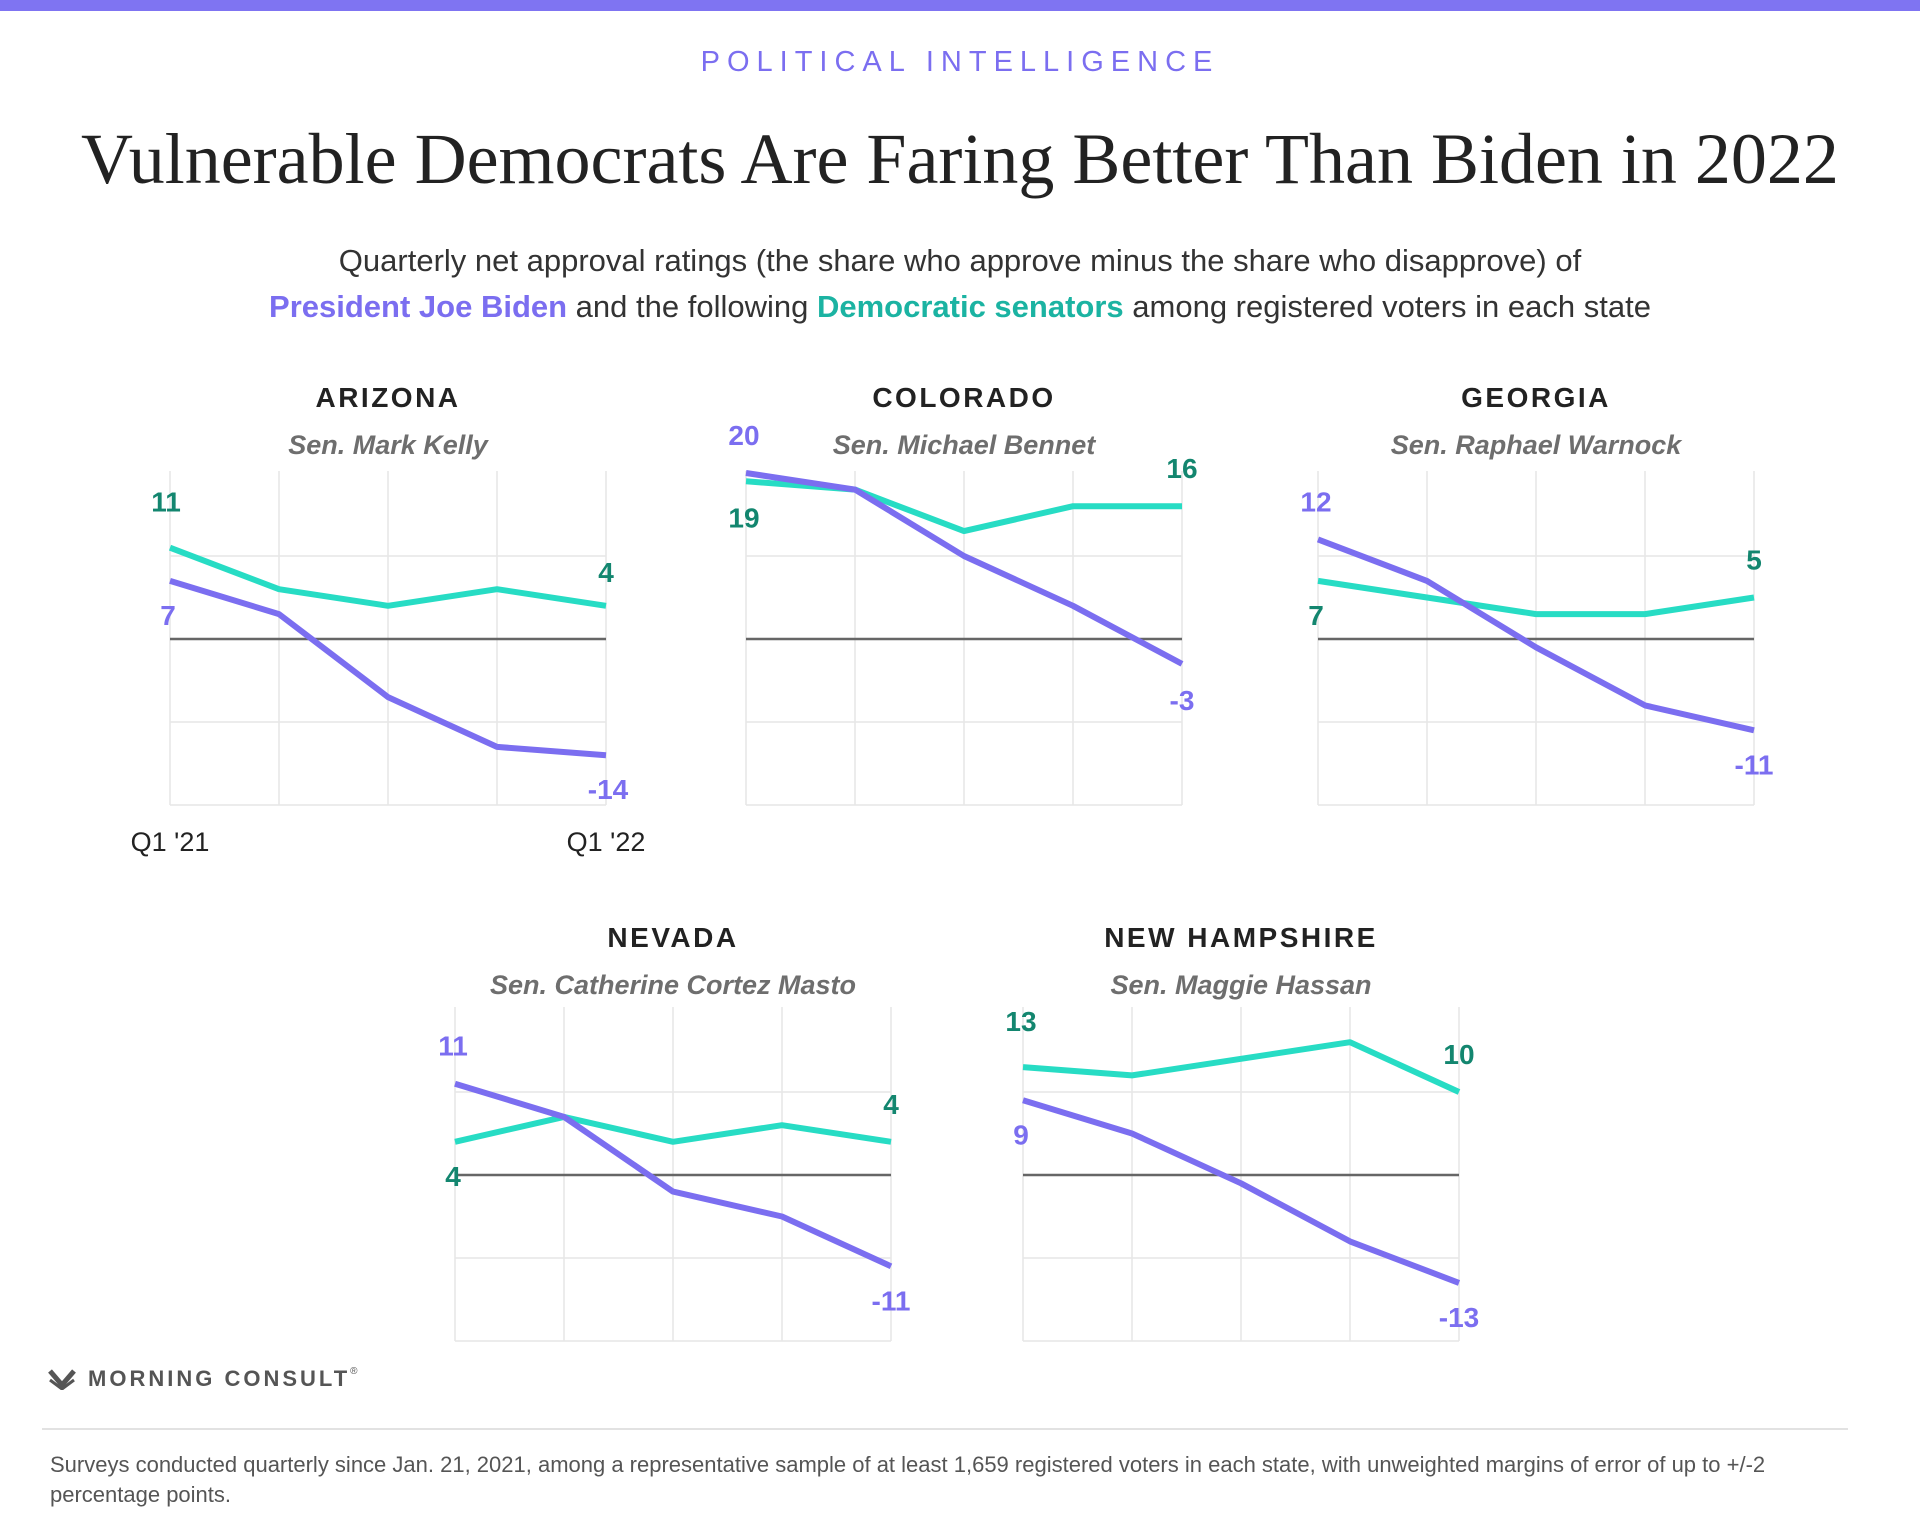 This screenshot has height=1536, width=1920. I want to click on arizona-senator-start-label: 11, so click(166, 502).